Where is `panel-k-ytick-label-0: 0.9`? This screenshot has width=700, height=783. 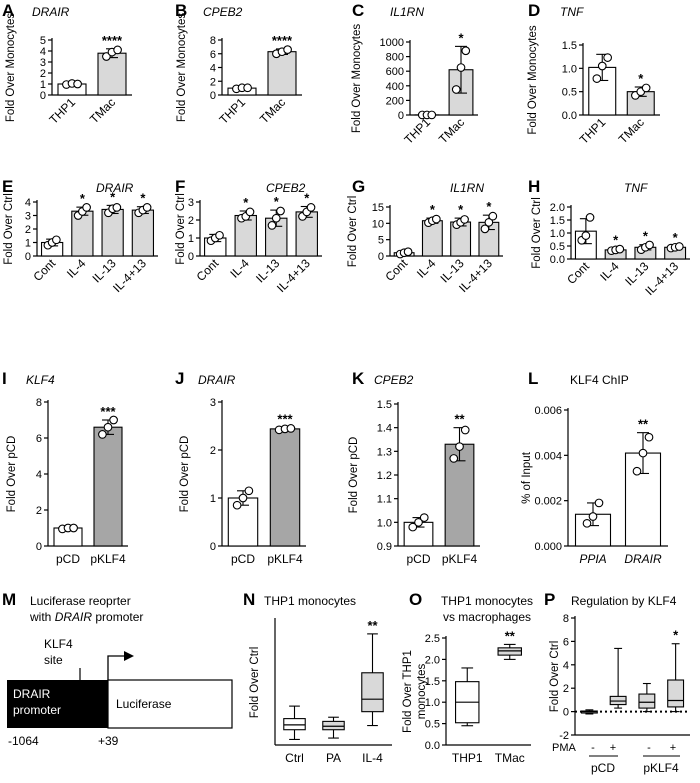
panel-k-ytick-label-0: 0.9 is located at coordinates (384, 547).